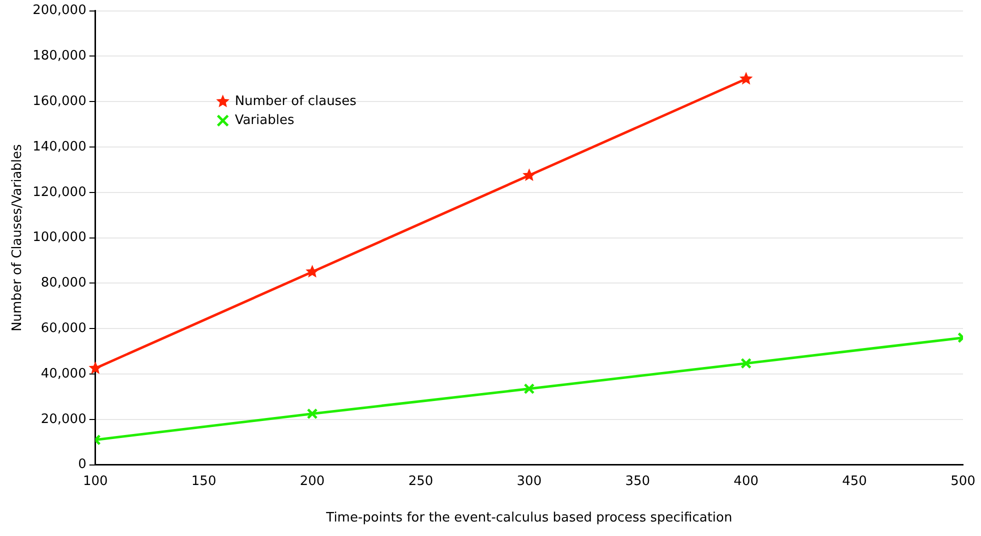 This screenshot has height=536, width=981. I want to click on y-tick-label: 80,000, so click(63, 283).